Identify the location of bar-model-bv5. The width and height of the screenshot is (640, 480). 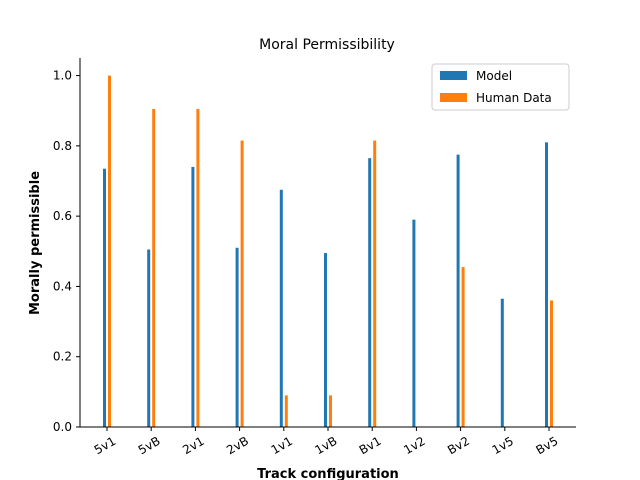
(546, 285).